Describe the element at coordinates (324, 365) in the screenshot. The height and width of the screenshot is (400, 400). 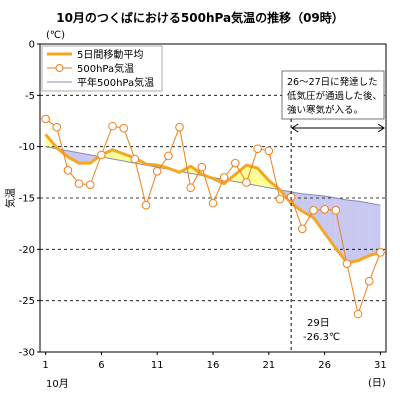
I see `x-tick-label: 26` at that location.